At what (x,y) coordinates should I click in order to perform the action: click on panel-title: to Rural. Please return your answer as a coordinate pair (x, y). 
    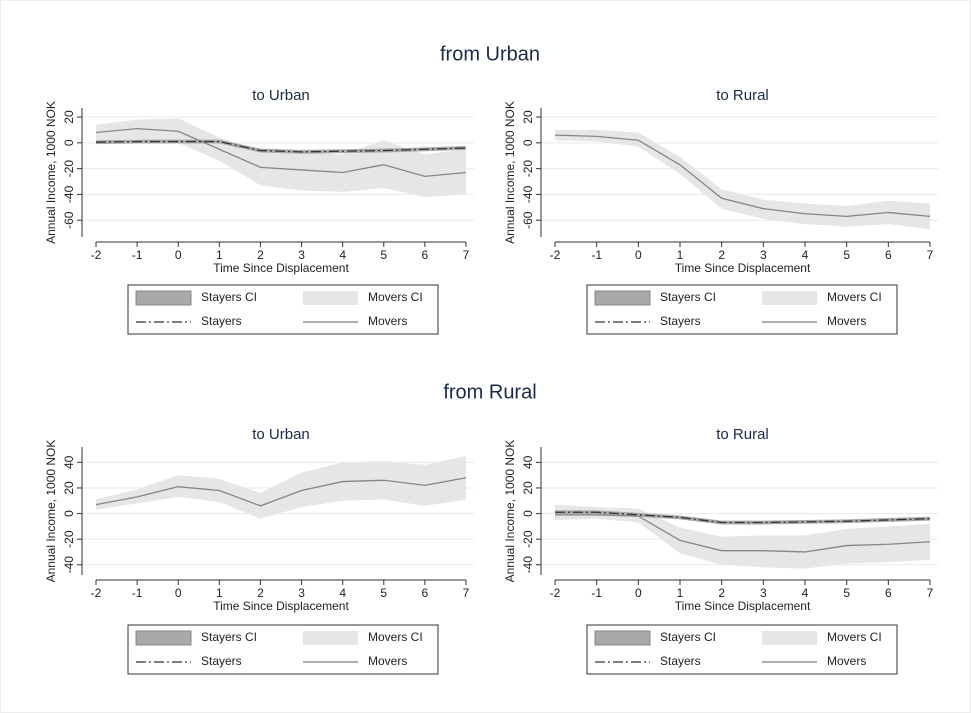
    Looking at the image, I should click on (742, 434).